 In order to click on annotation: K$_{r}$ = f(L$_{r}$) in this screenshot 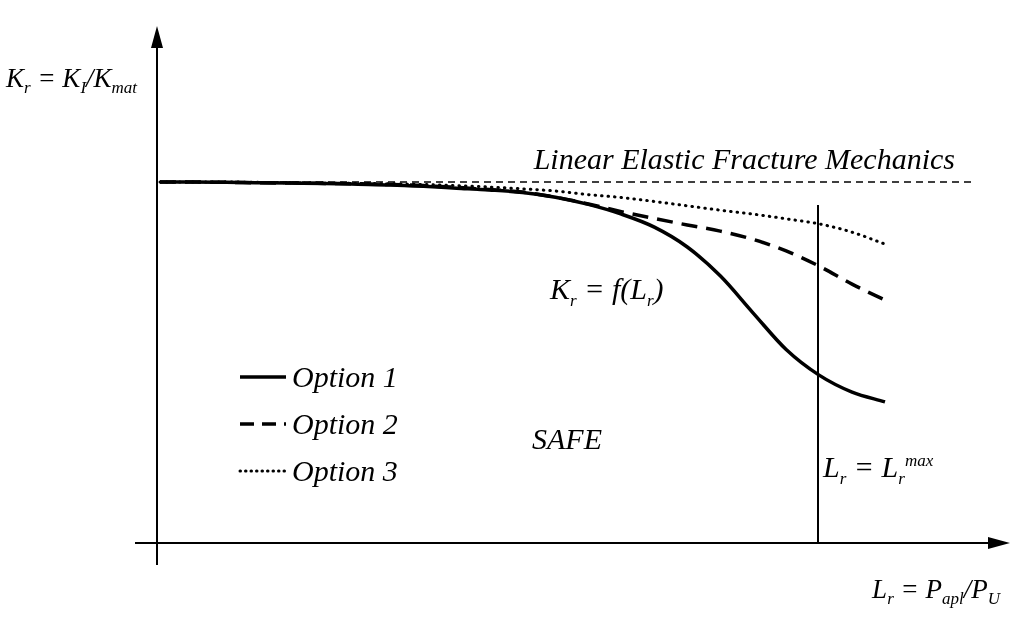, I will do `click(607, 291)`.